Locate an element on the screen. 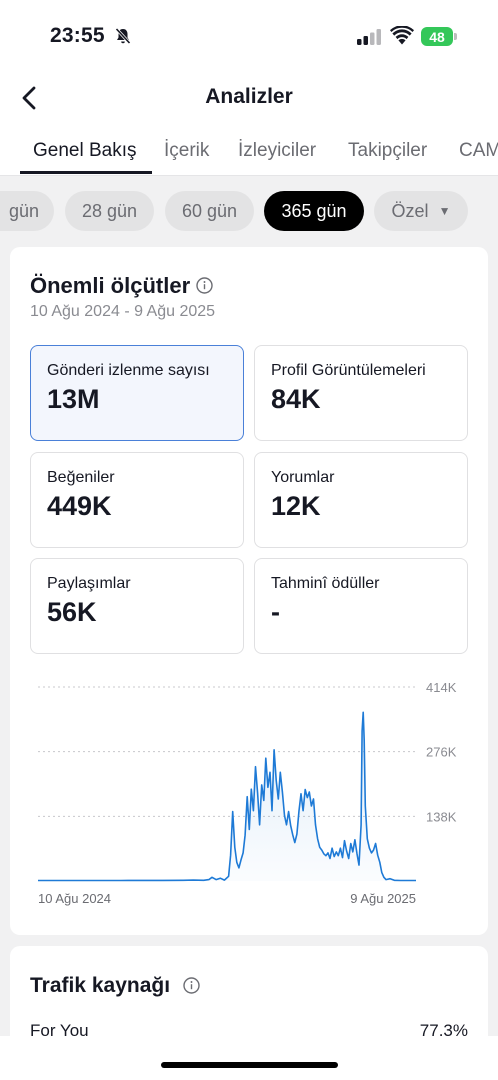  metric-value: - is located at coordinates (275, 612).